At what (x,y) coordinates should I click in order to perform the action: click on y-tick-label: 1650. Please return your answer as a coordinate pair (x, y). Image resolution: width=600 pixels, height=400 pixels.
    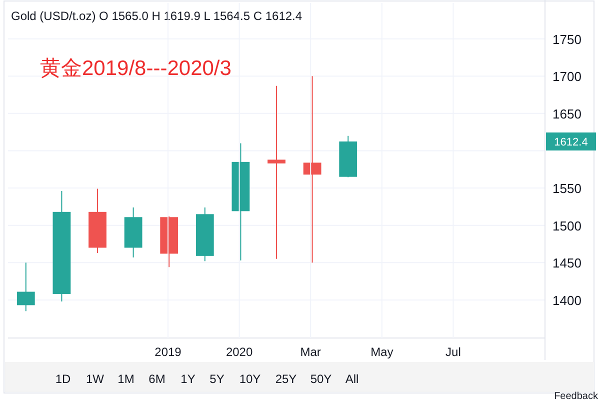
    Looking at the image, I should click on (567, 114).